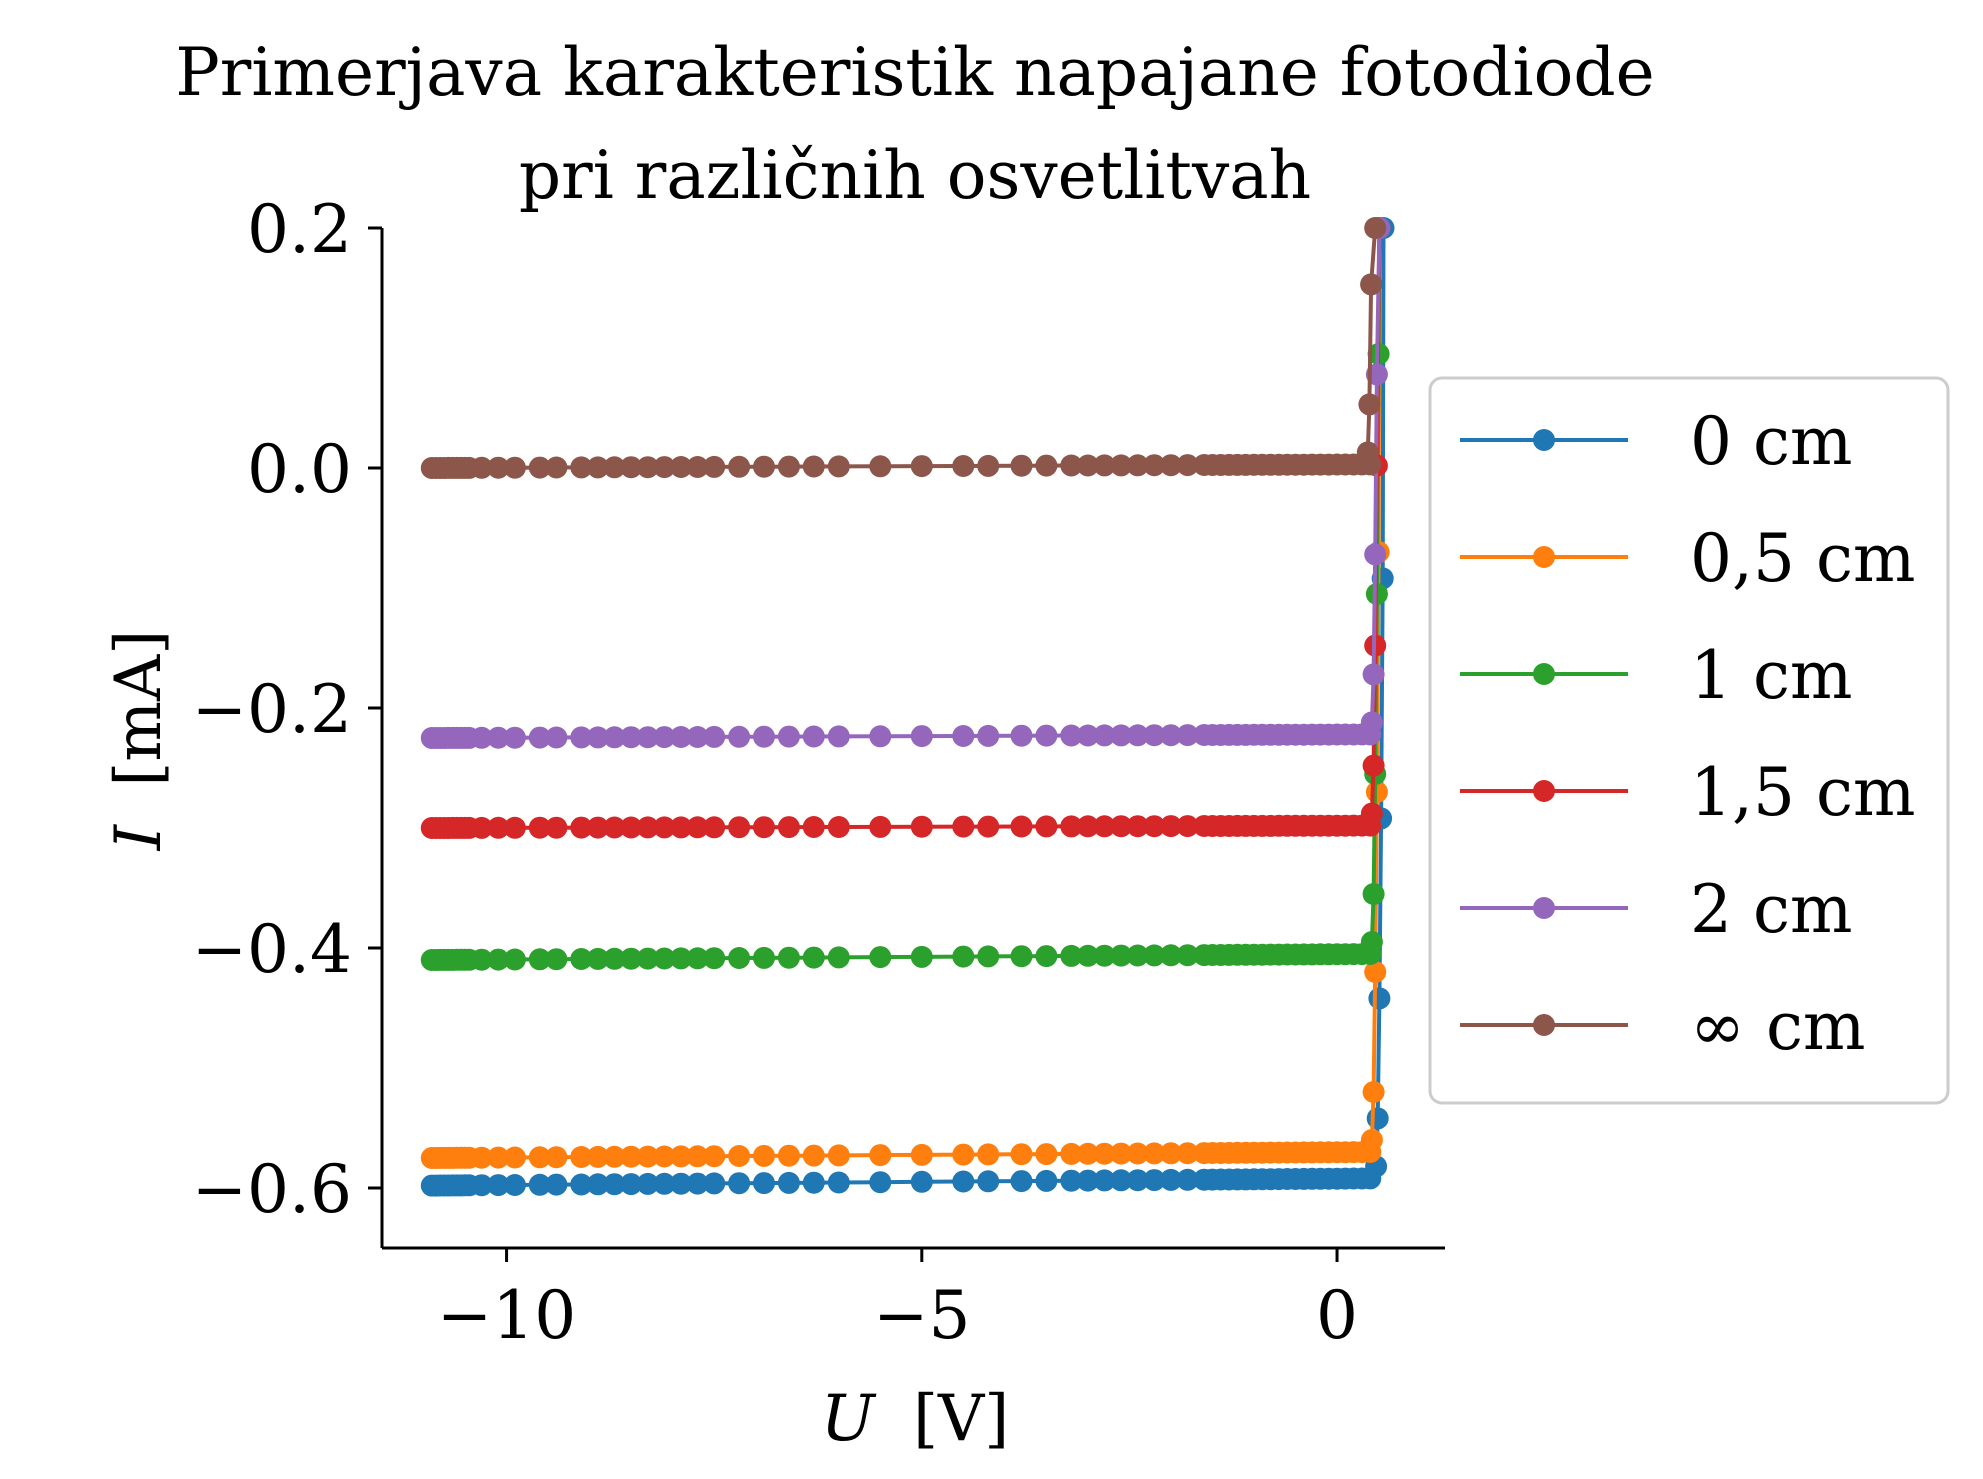 The image size is (1983, 1479). Describe the element at coordinates (921, 1315) in the screenshot. I see `x-tick-label-1: −5` at that location.